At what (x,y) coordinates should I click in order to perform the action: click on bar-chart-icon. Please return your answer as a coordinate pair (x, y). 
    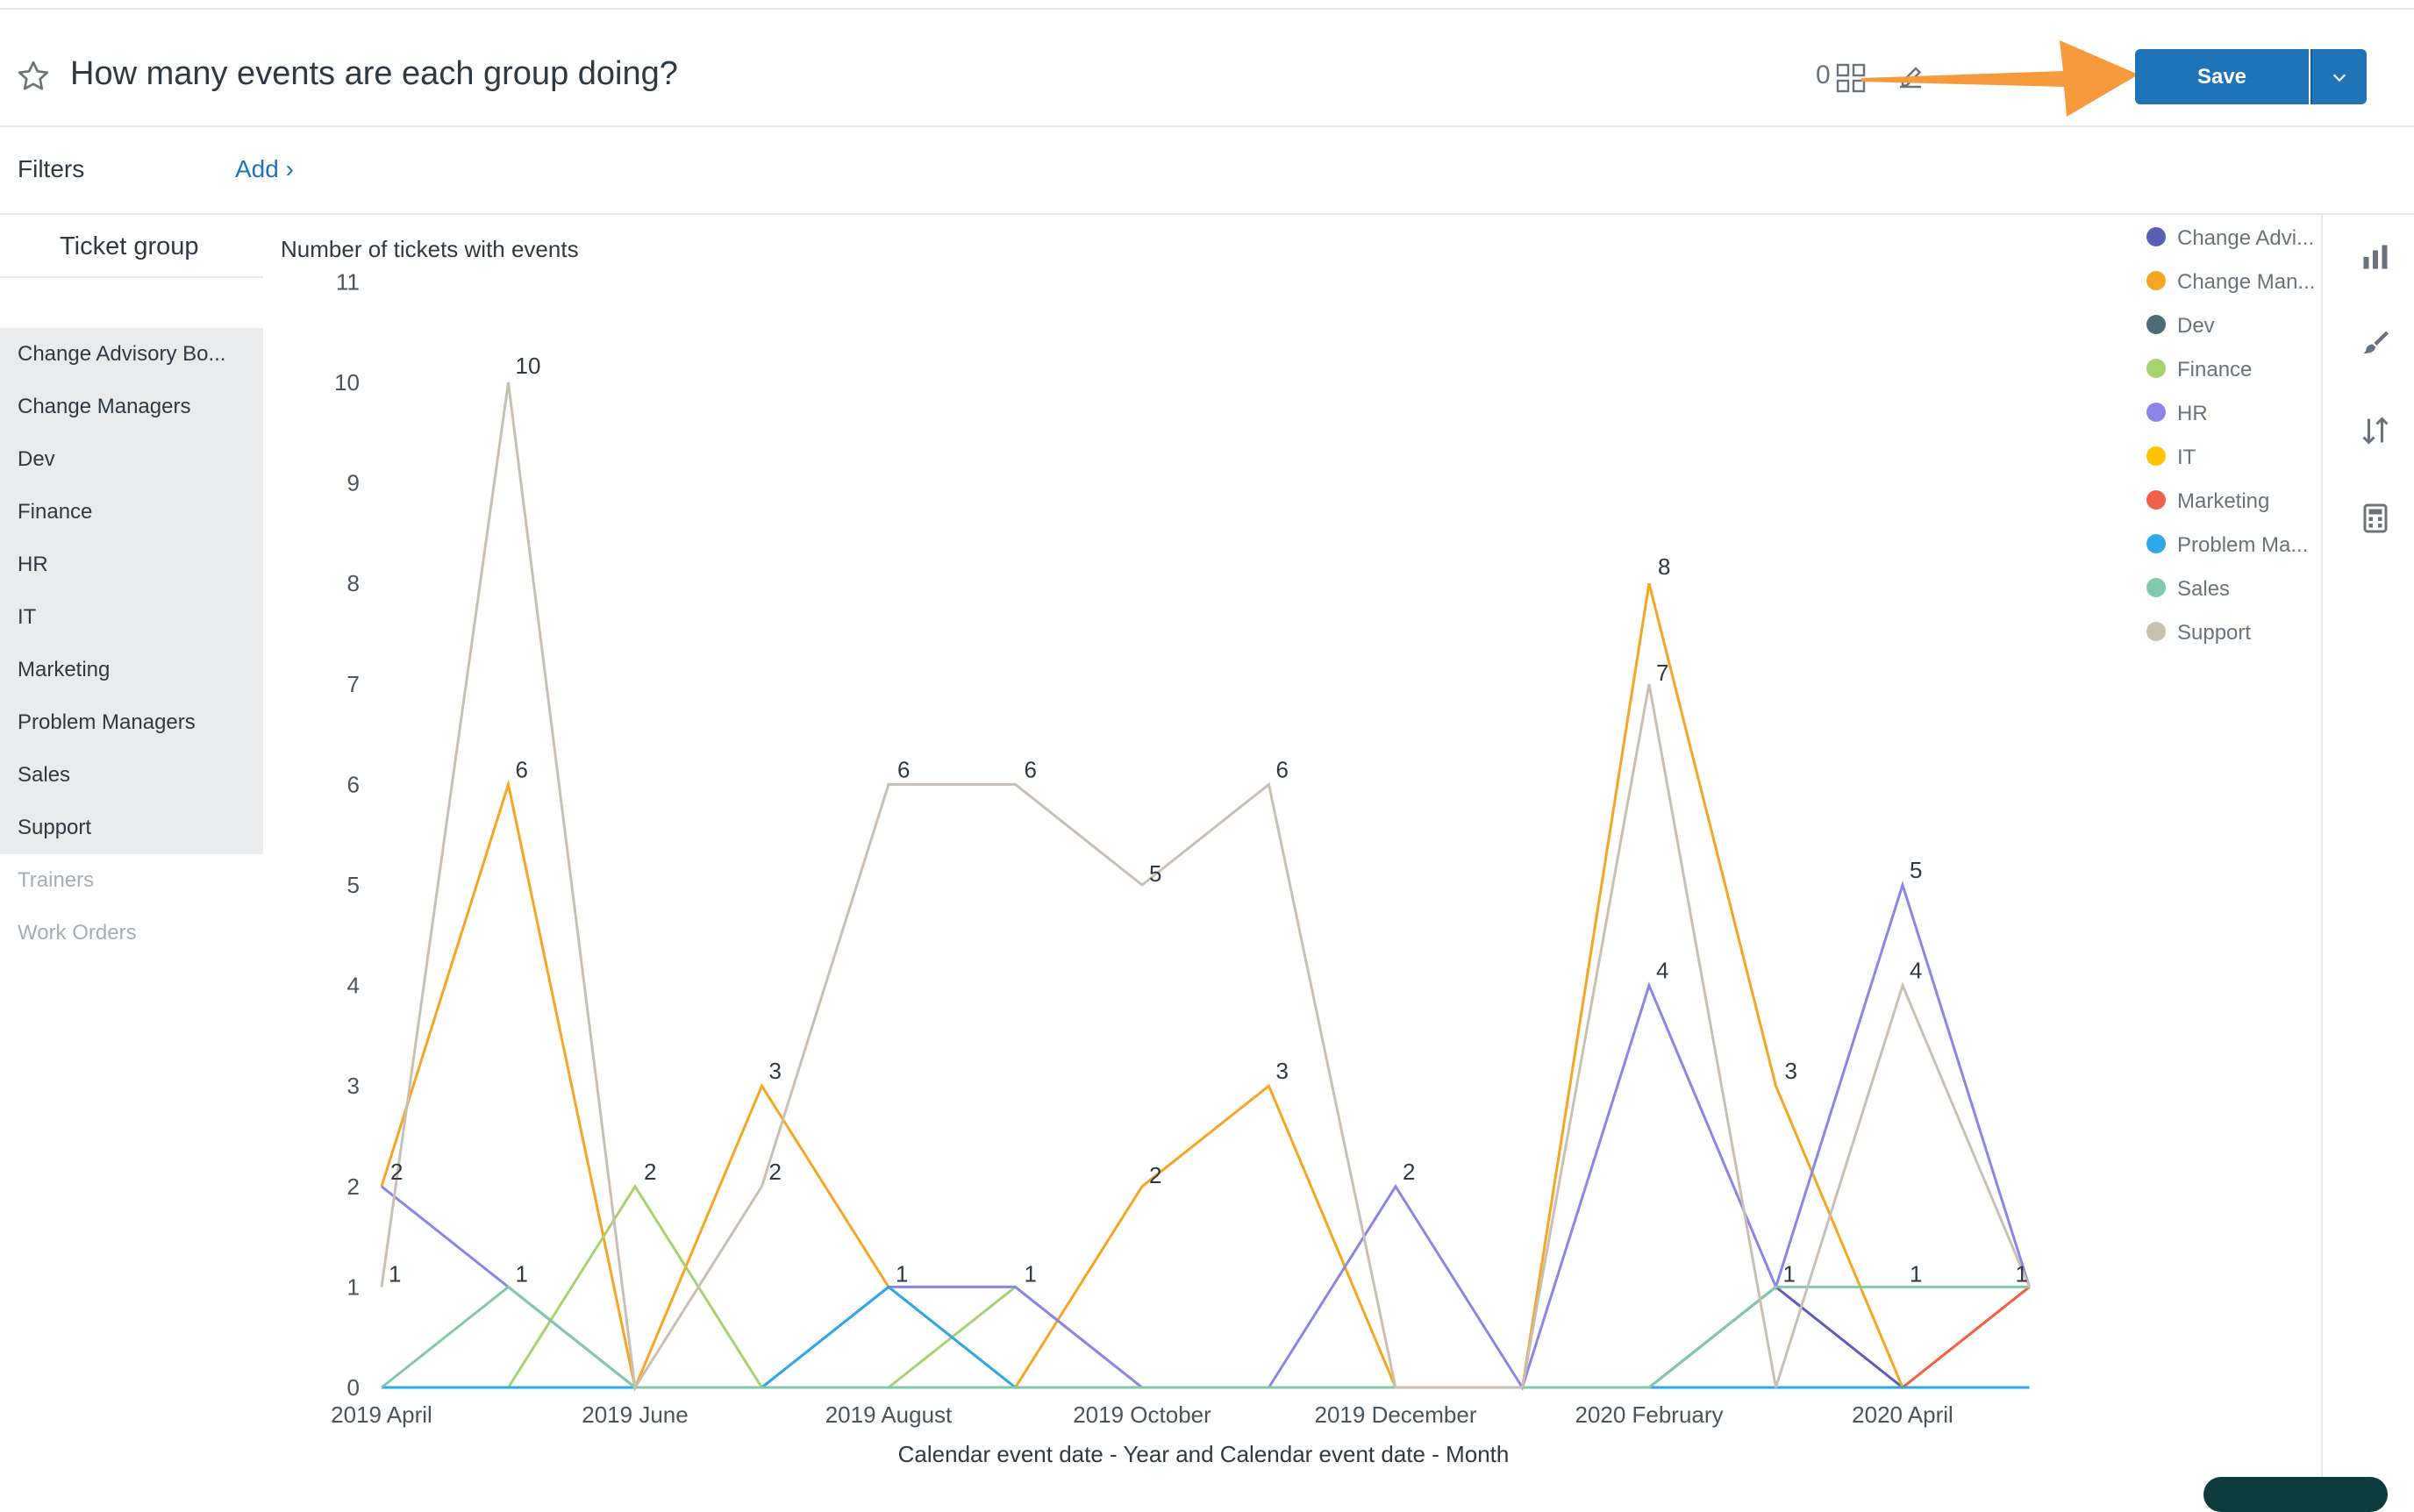
    Looking at the image, I should click on (2375, 257).